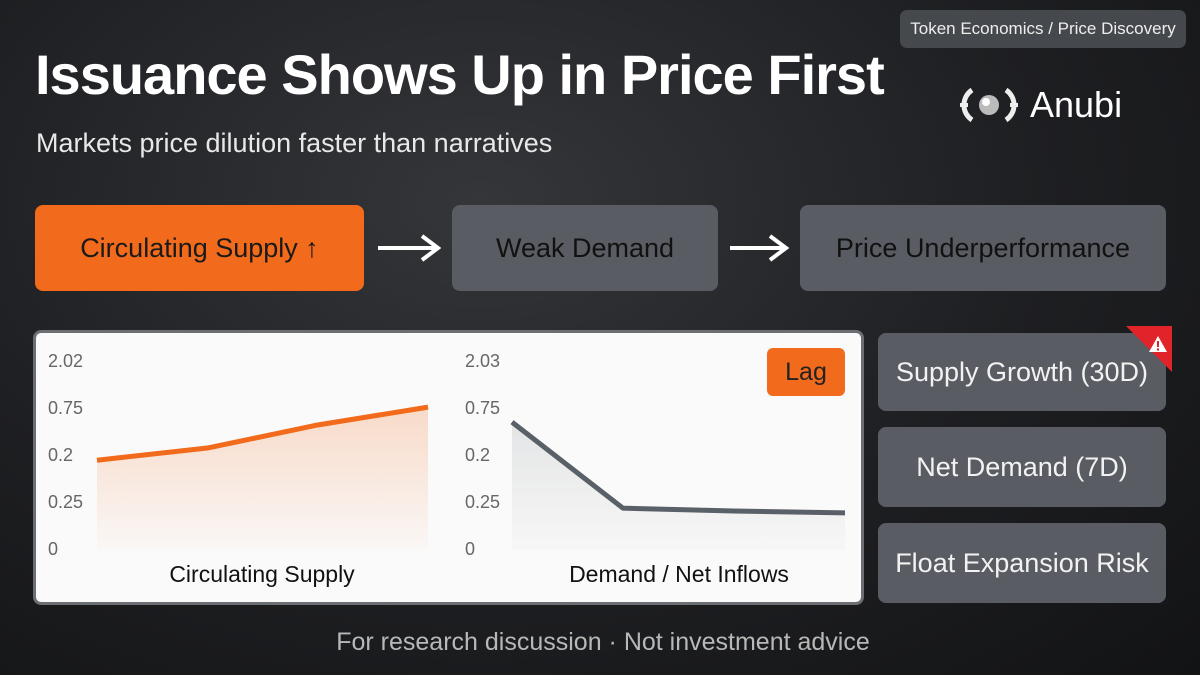 This screenshot has height=675, width=1200. What do you see at coordinates (262, 574) in the screenshot?
I see `x-axis-label: Circulating Supply` at bounding box center [262, 574].